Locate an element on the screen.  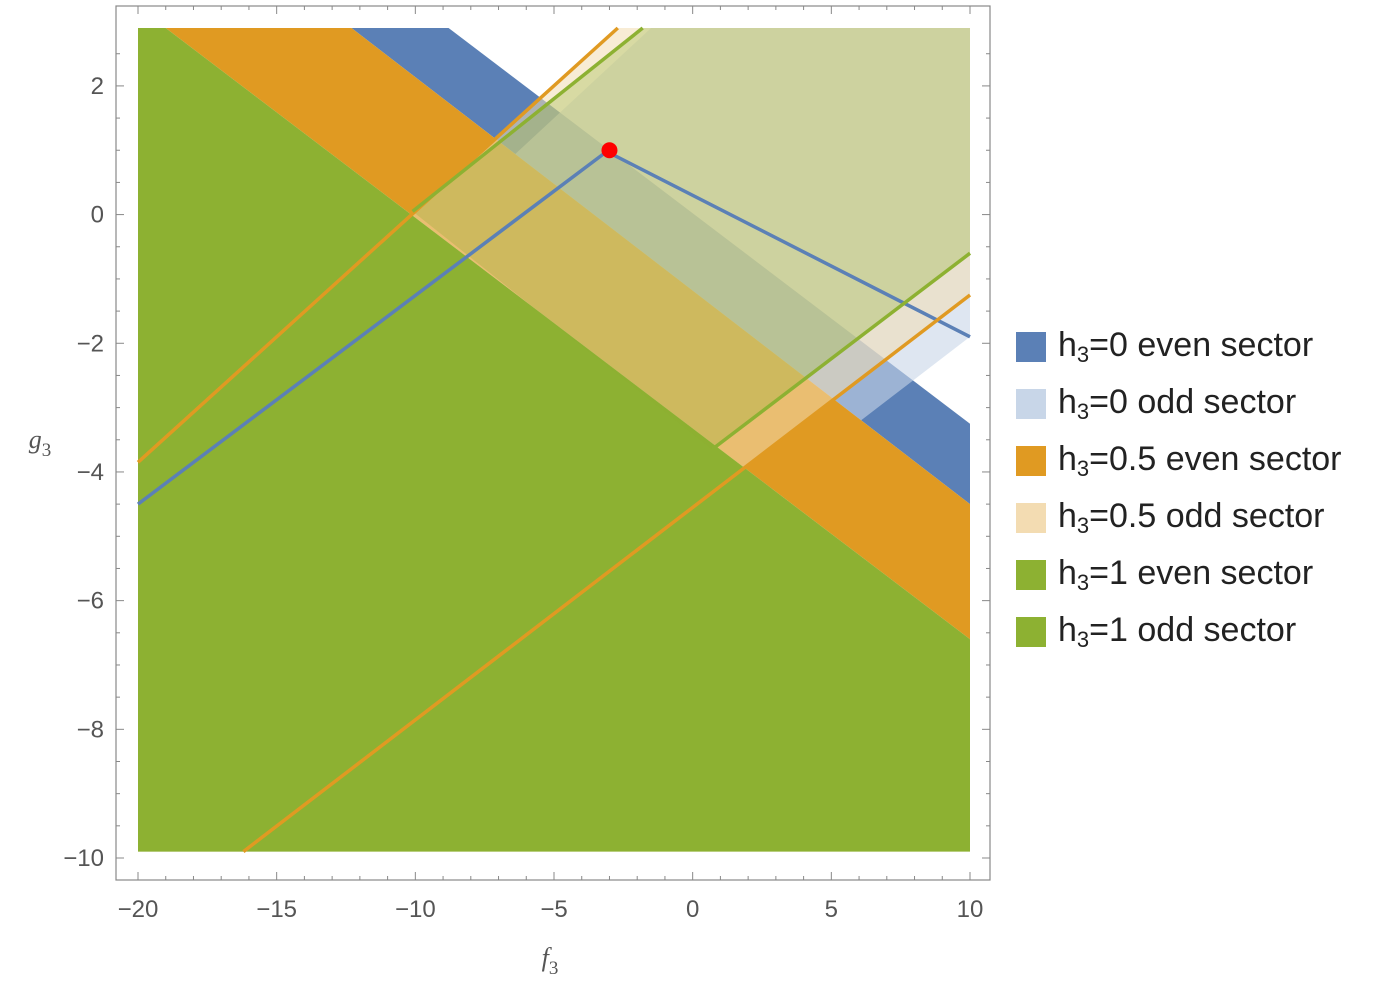
x-tick-label: 0 is located at coordinates (692, 909).